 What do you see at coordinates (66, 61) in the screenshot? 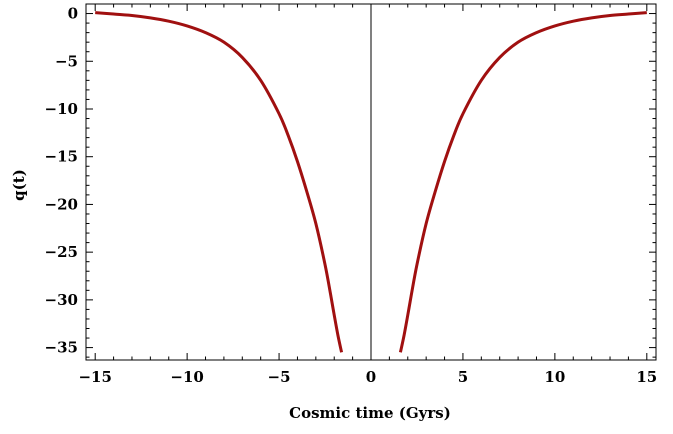
I see `y-tick-label: −5` at bounding box center [66, 61].